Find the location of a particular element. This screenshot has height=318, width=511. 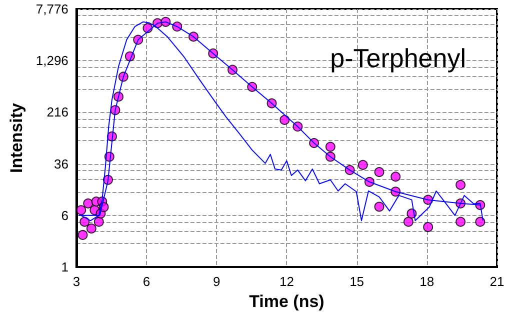

x-tick-label: 3 is located at coordinates (76, 281).